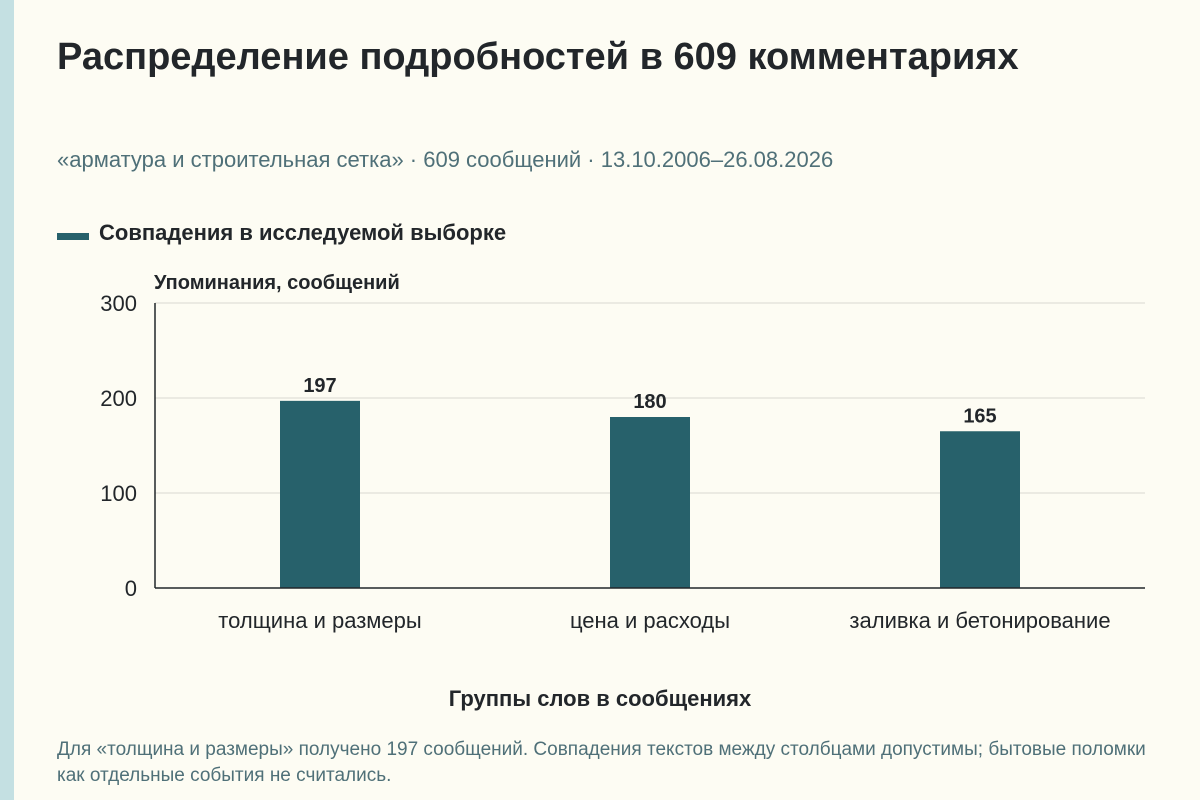 This screenshot has height=800, width=1200. Describe the element at coordinates (131, 588) in the screenshot. I see `y-tick-label: 0` at that location.